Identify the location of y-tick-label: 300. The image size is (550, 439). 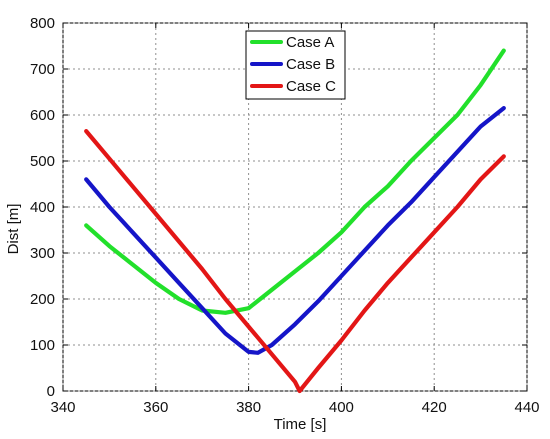
(42, 253).